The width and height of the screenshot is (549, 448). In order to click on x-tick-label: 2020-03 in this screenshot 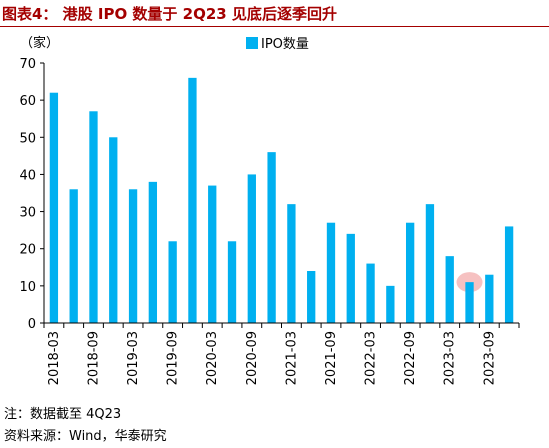, I will do `click(212, 358)`.